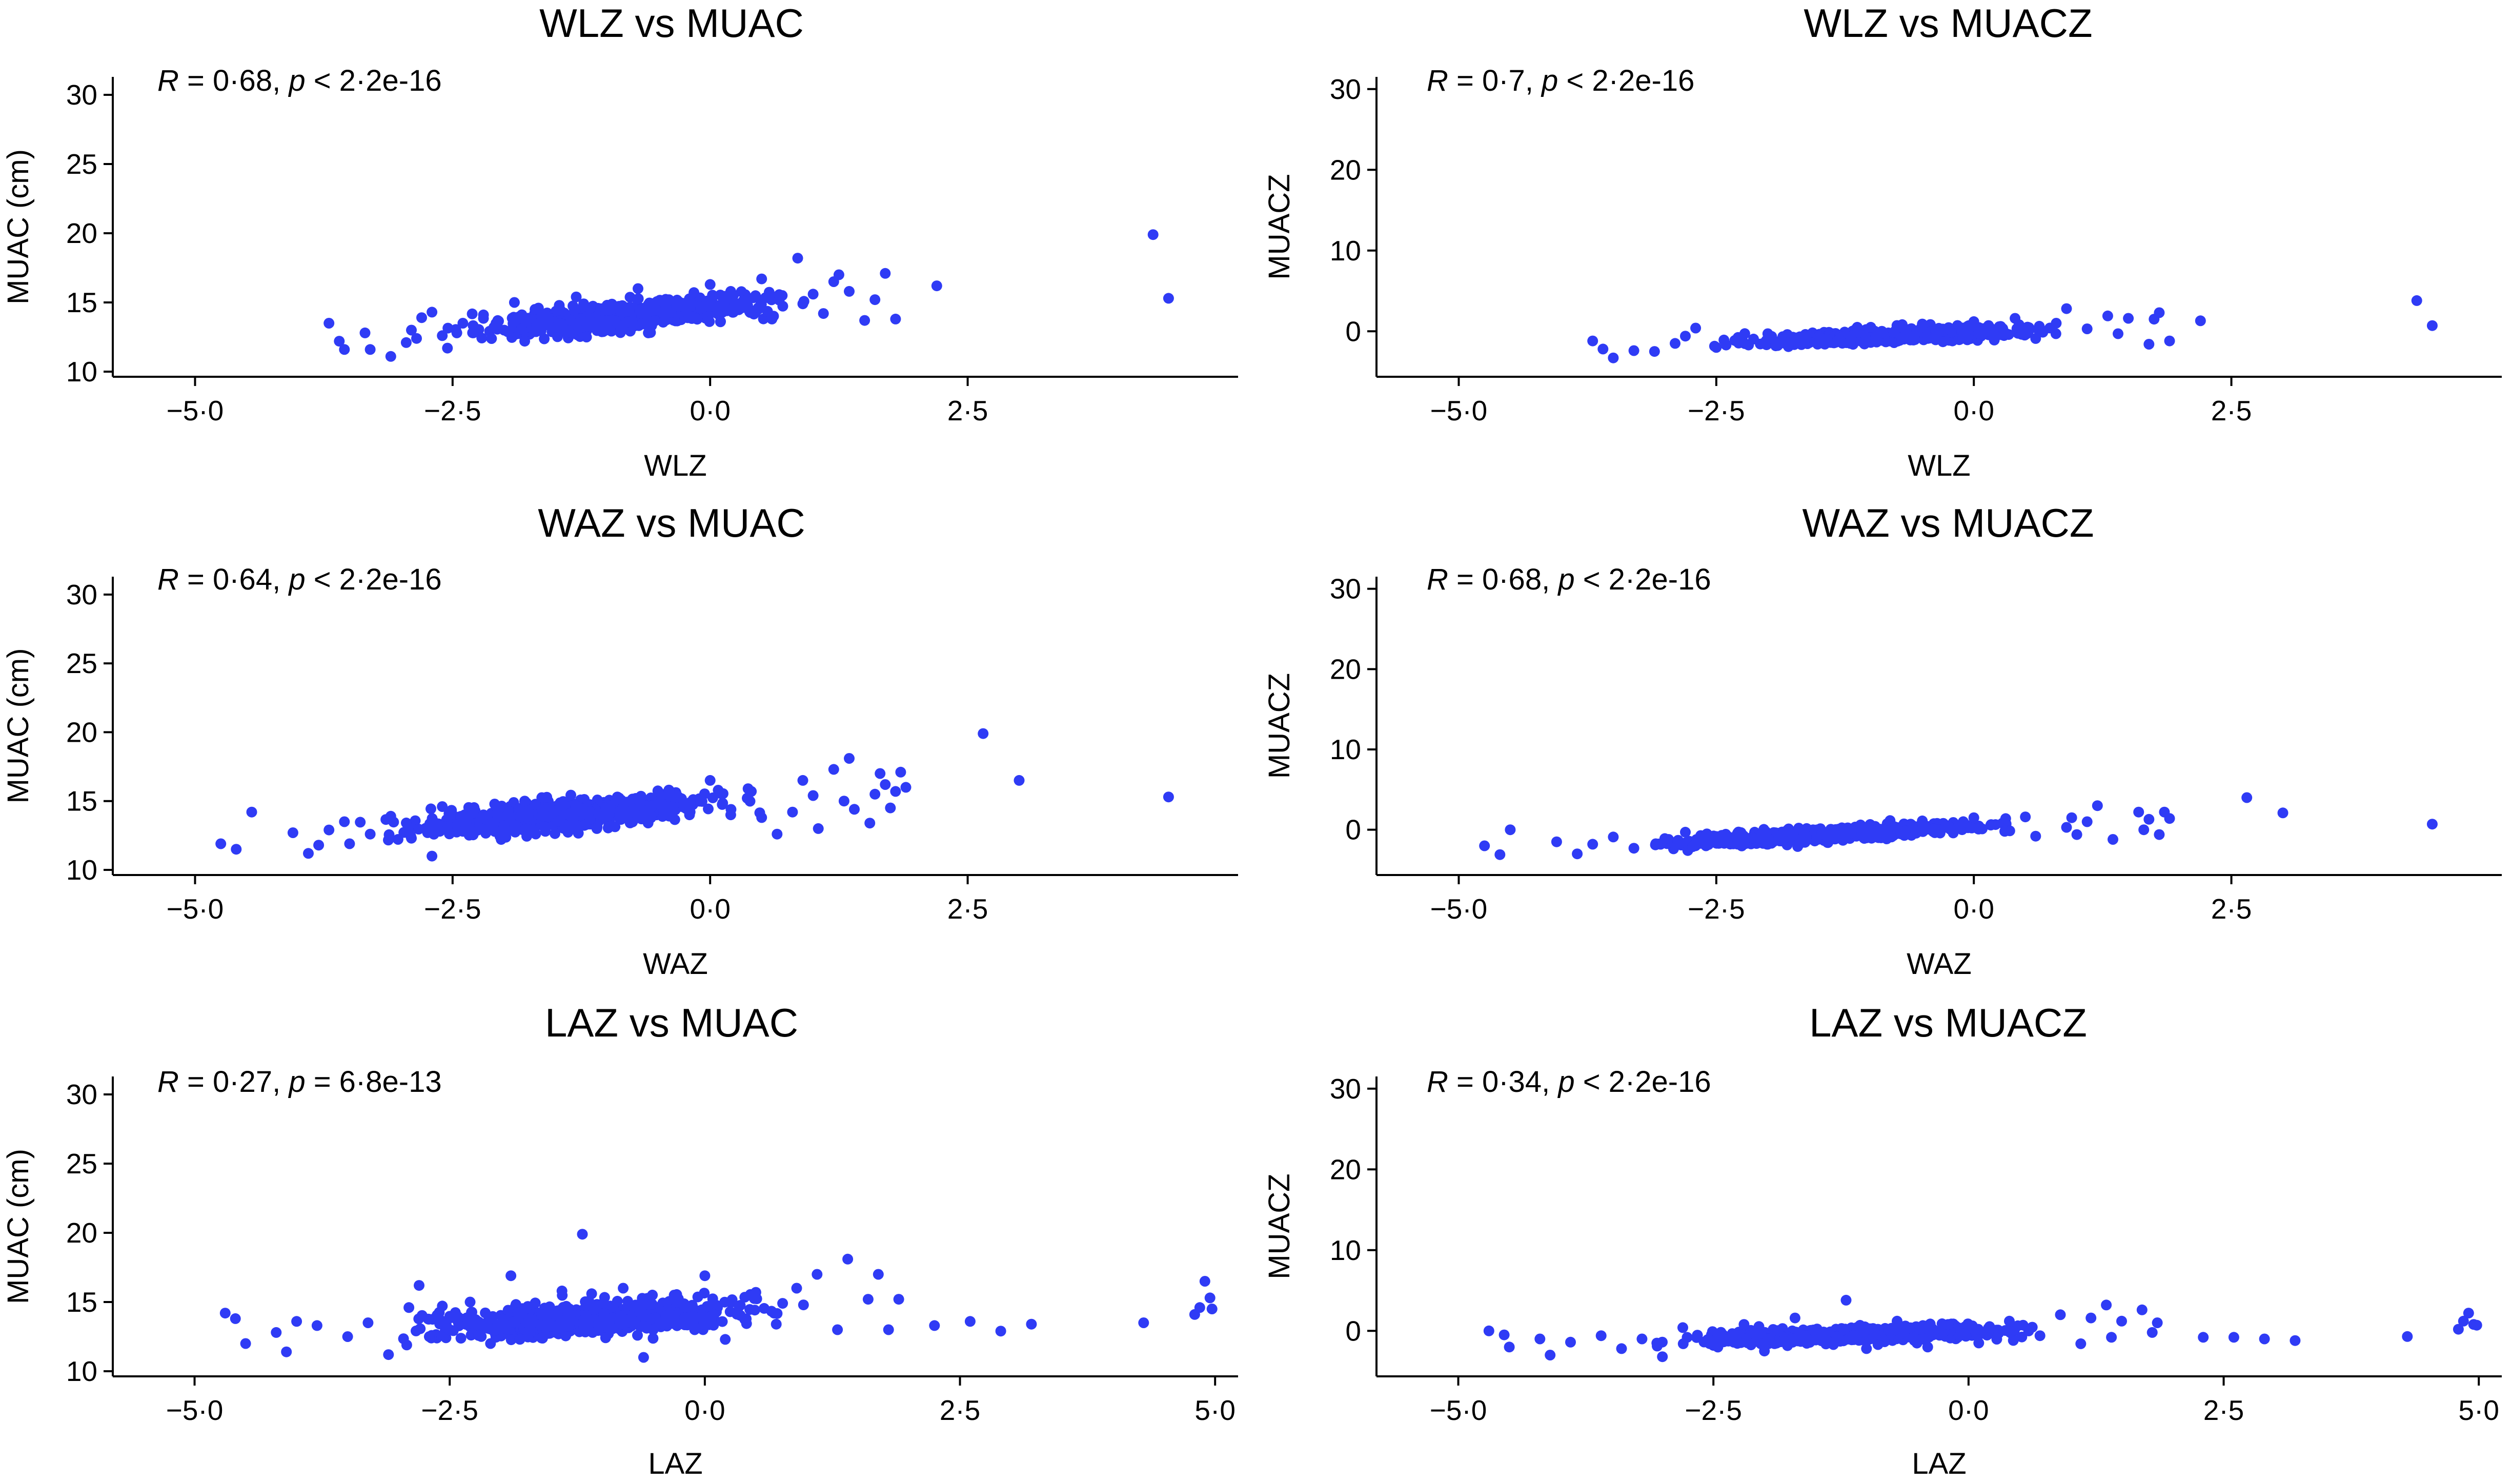 This screenshot has width=2511, height=1484. I want to click on x-tick-label: 2·5, so click(2231, 410).